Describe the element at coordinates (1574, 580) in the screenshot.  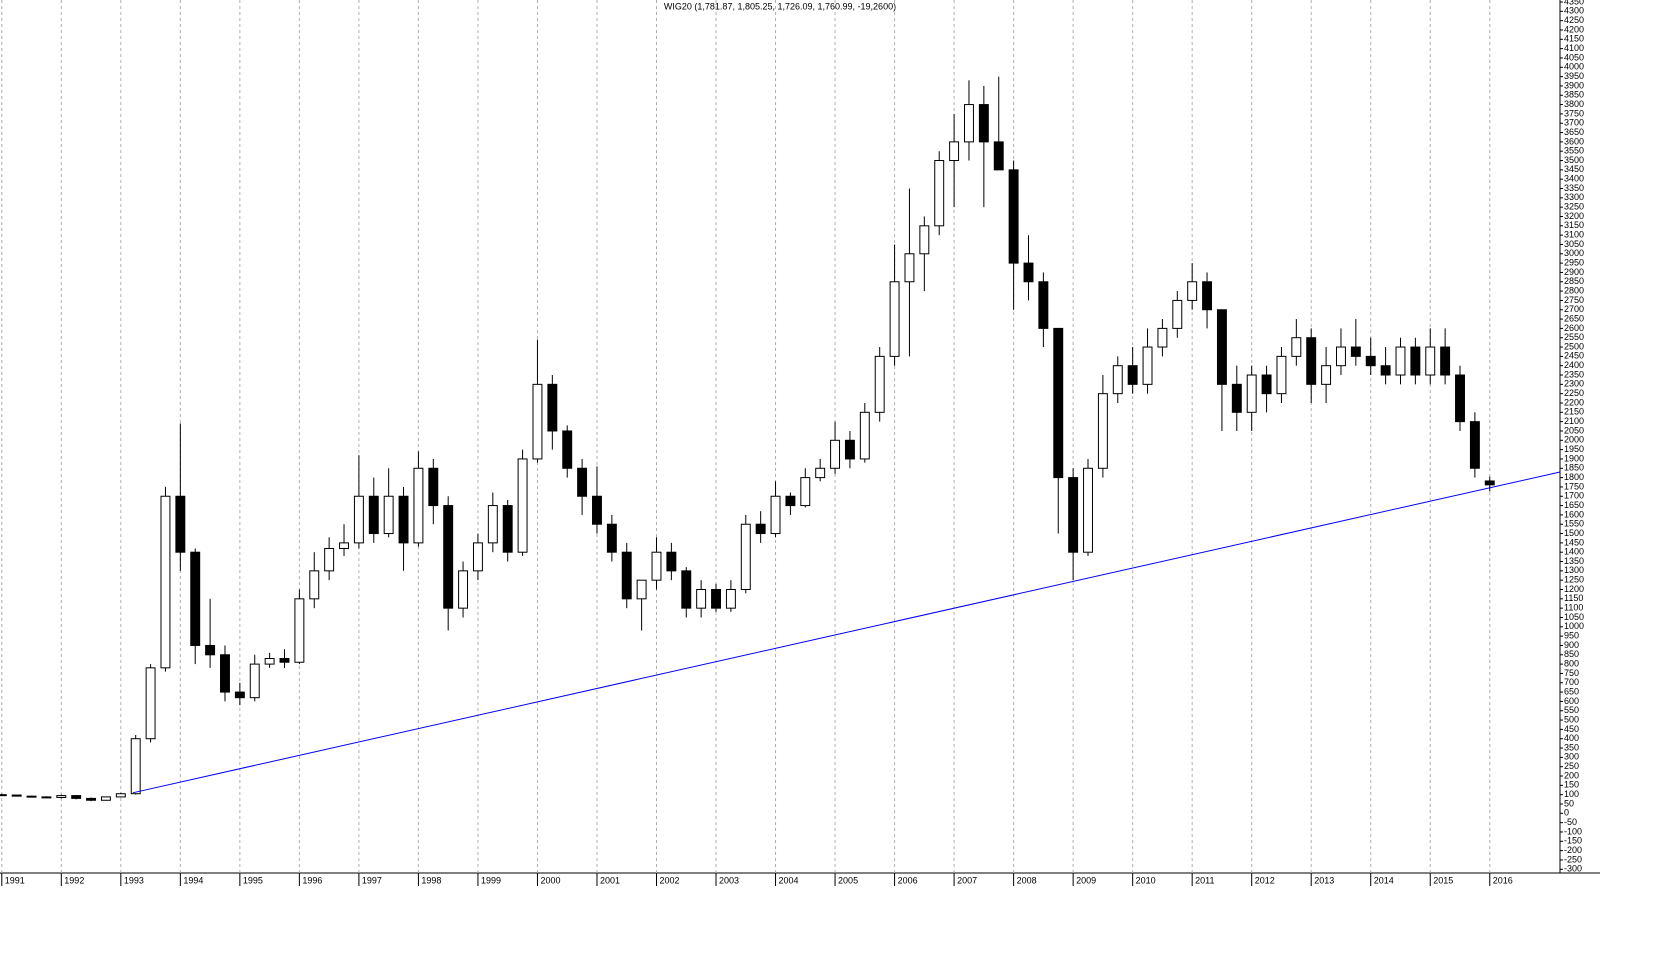
I see `y-tick-label: 1250` at that location.